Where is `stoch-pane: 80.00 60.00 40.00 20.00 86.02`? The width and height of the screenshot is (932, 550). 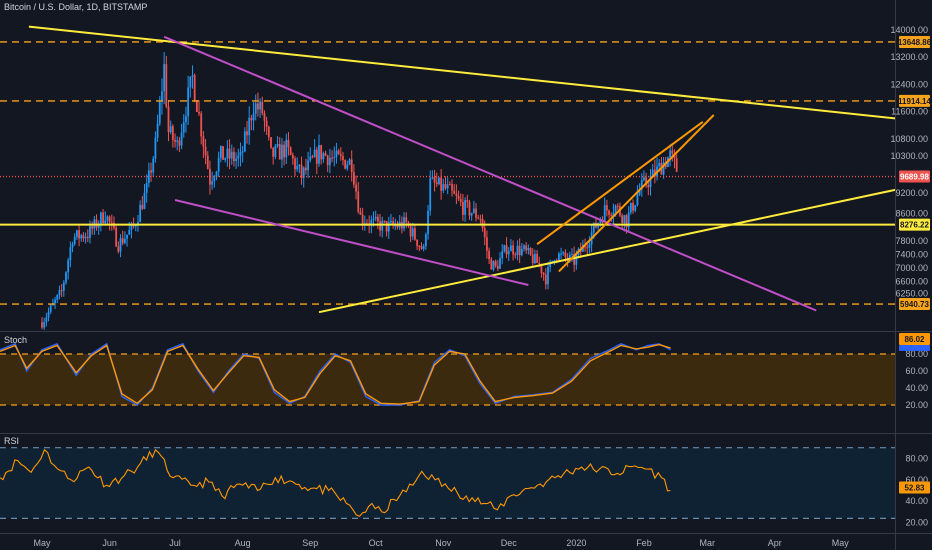
stoch-pane: 80.00 60.00 40.00 20.00 86.02 is located at coordinates (465, 371).